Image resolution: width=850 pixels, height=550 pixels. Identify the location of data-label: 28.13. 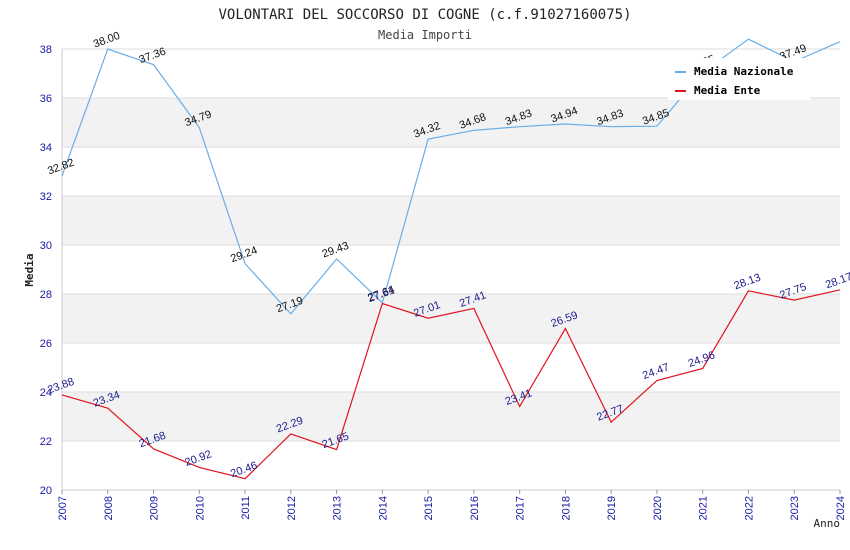
(747, 282).